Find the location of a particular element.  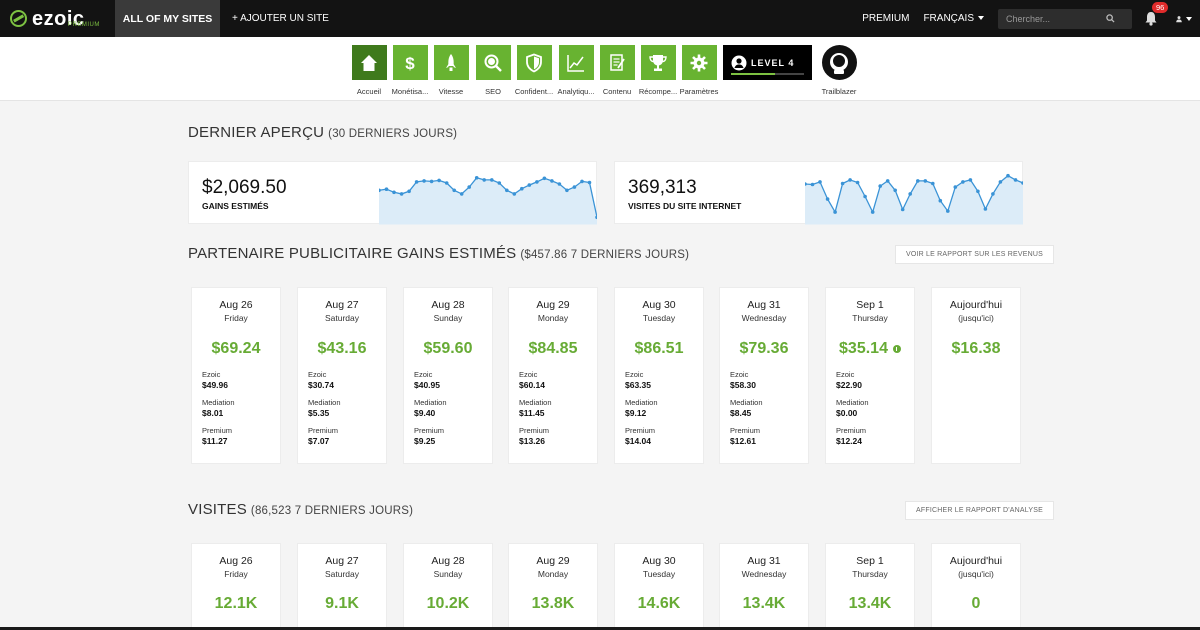

earnings-breakdown: Ezoic $22.90 Mediation $0.00 Premium $12.24 is located at coordinates (870, 408).